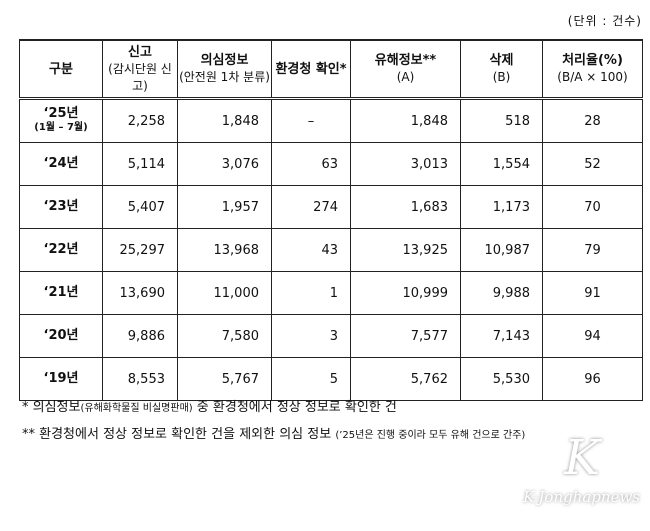 Image resolution: width=650 pixels, height=531 pixels. I want to click on table-row: ‘23년 5,407 1,957 274 1,683 1,173 70, so click(331, 207).